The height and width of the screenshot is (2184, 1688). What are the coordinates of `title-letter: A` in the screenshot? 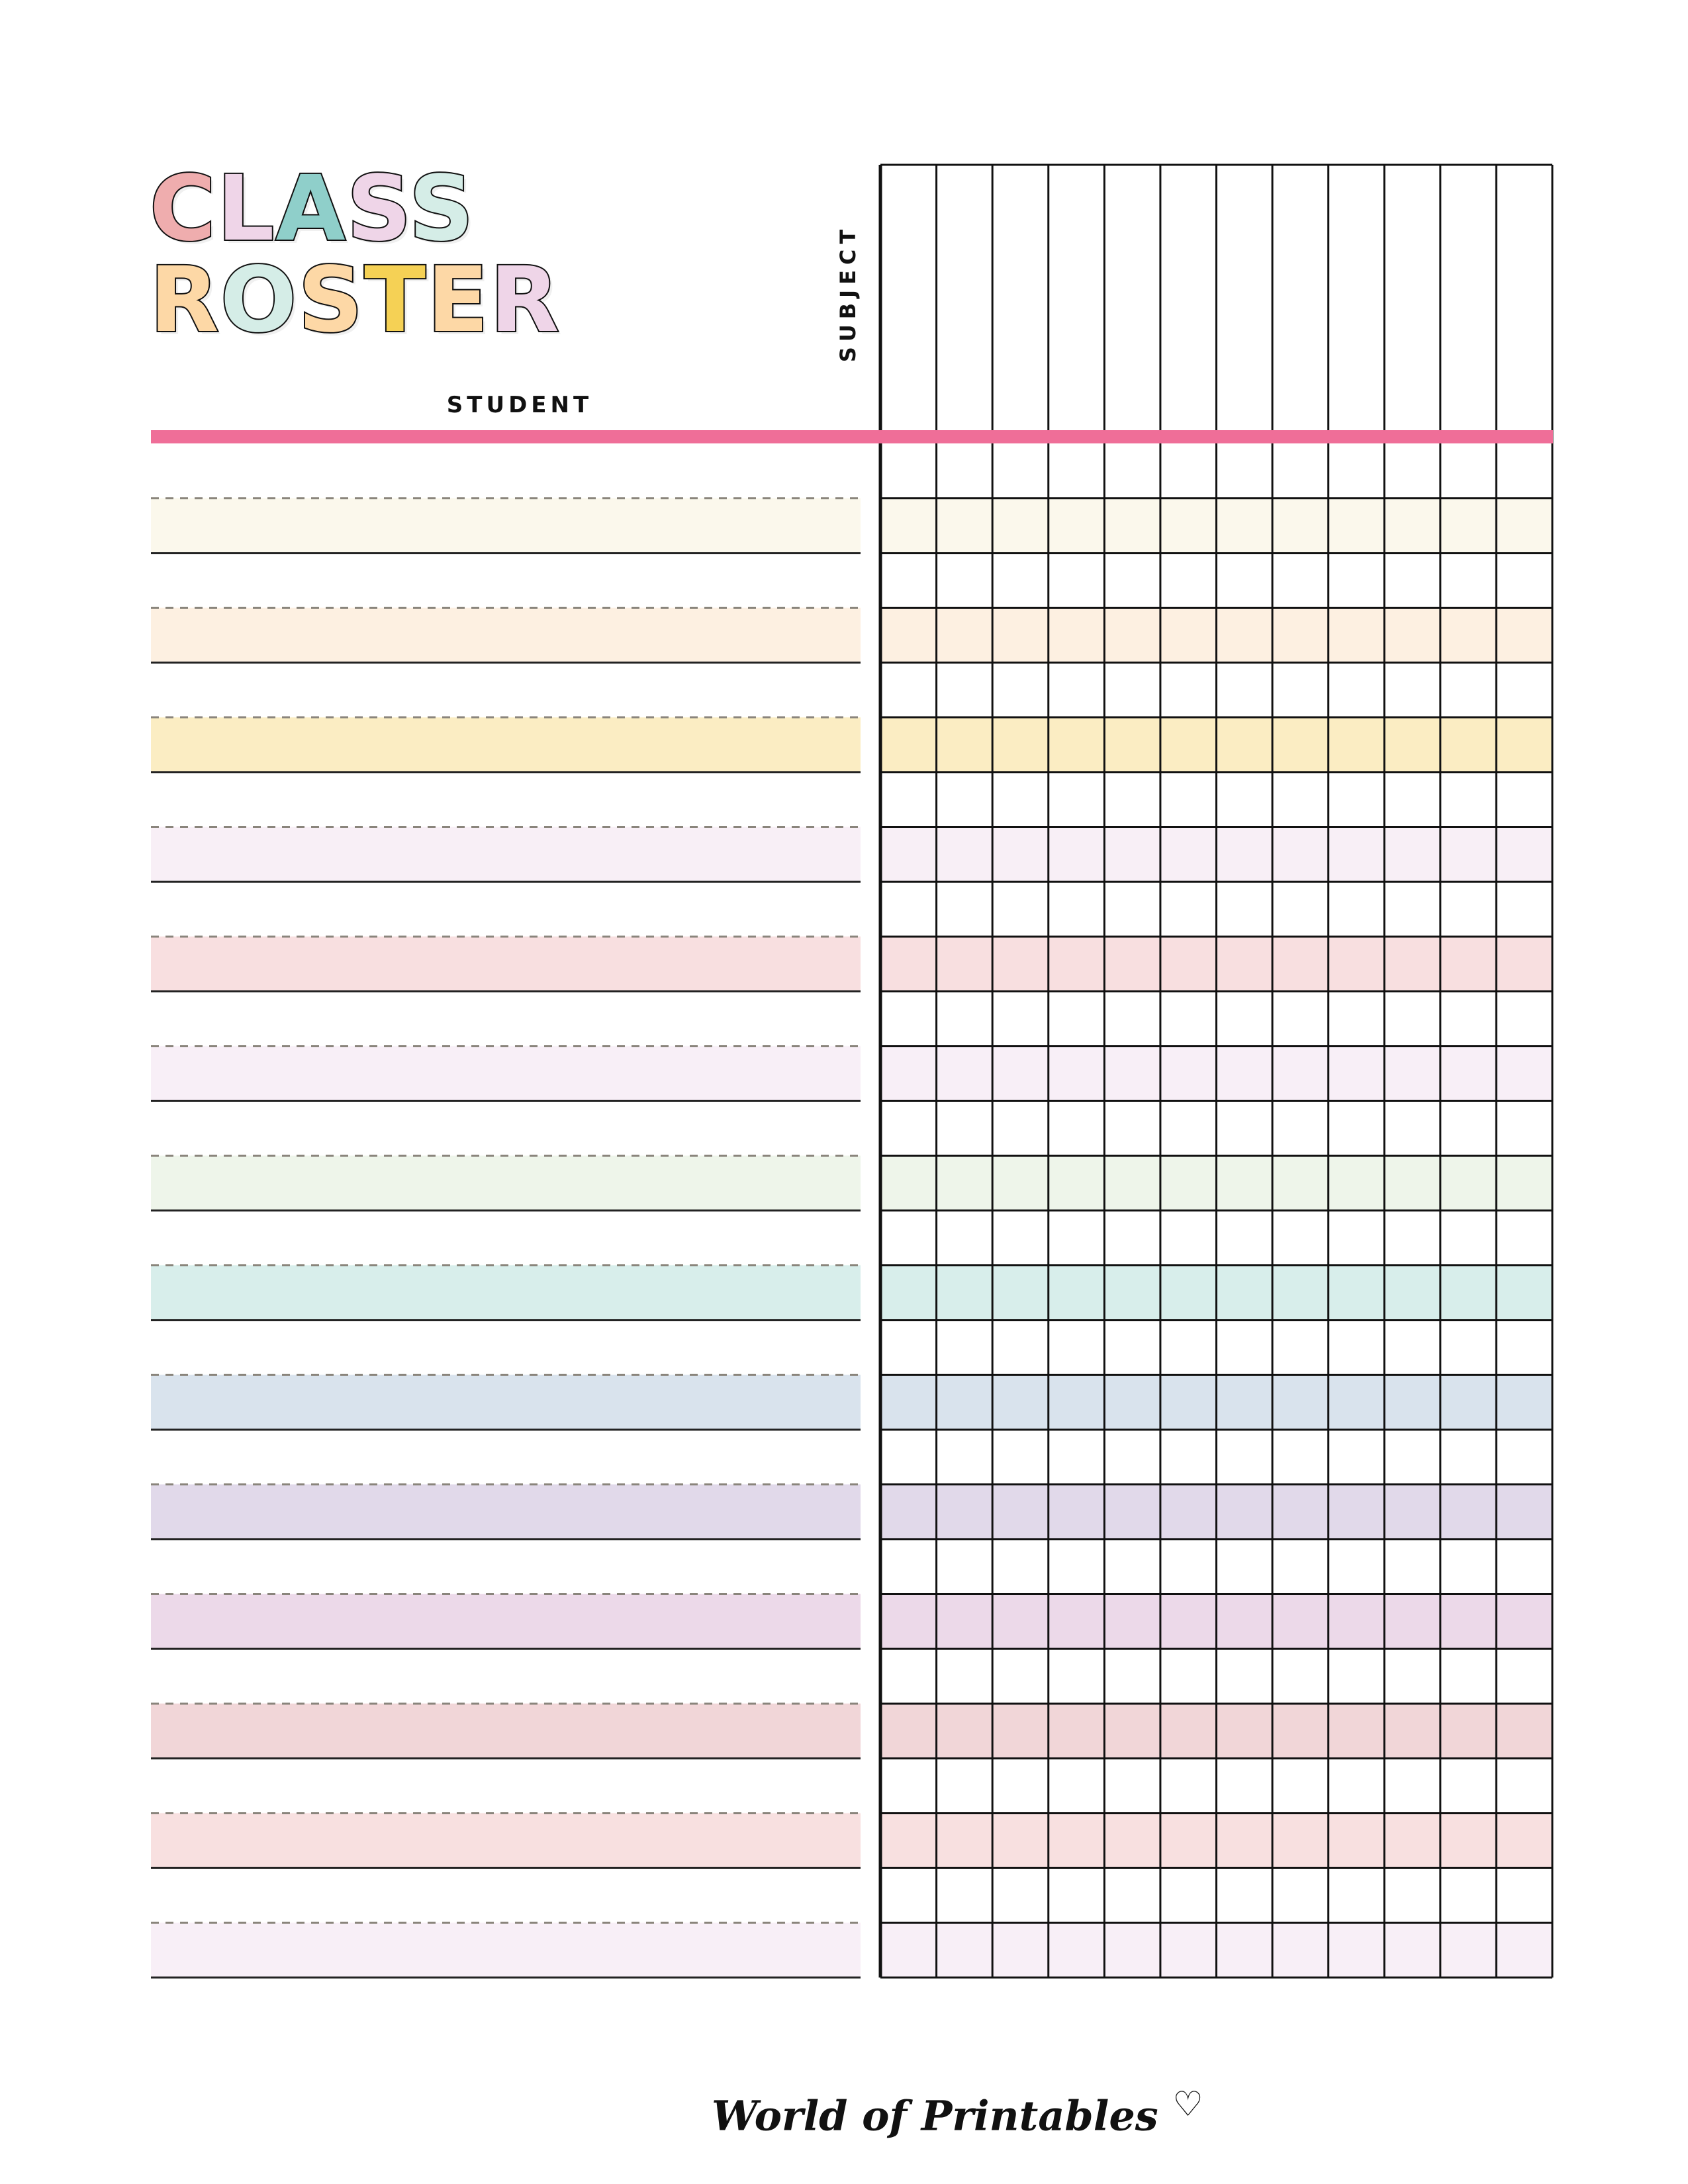 It's located at (310, 209).